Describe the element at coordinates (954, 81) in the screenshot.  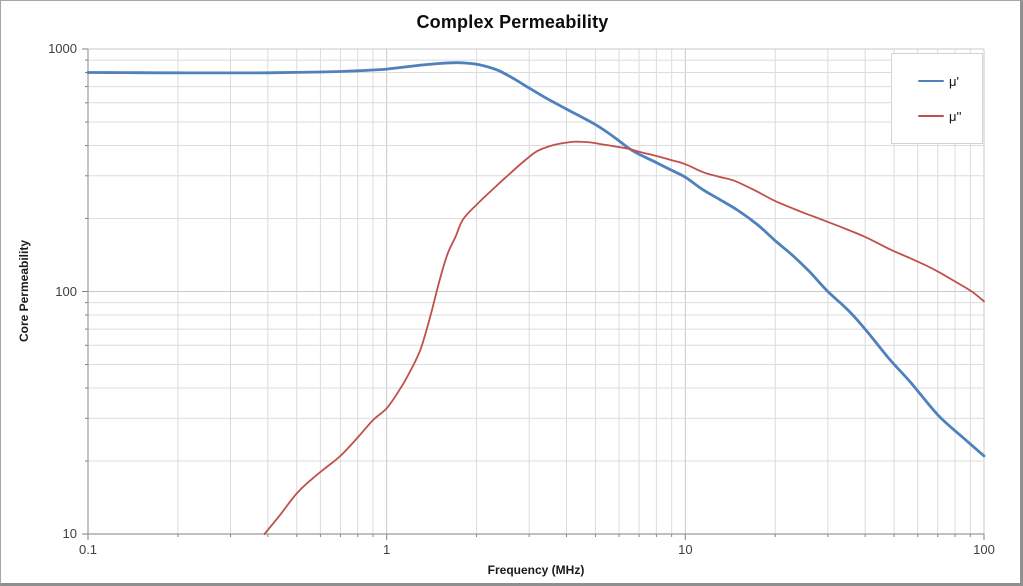
I see `legend-label-mu-prime: μ'` at that location.